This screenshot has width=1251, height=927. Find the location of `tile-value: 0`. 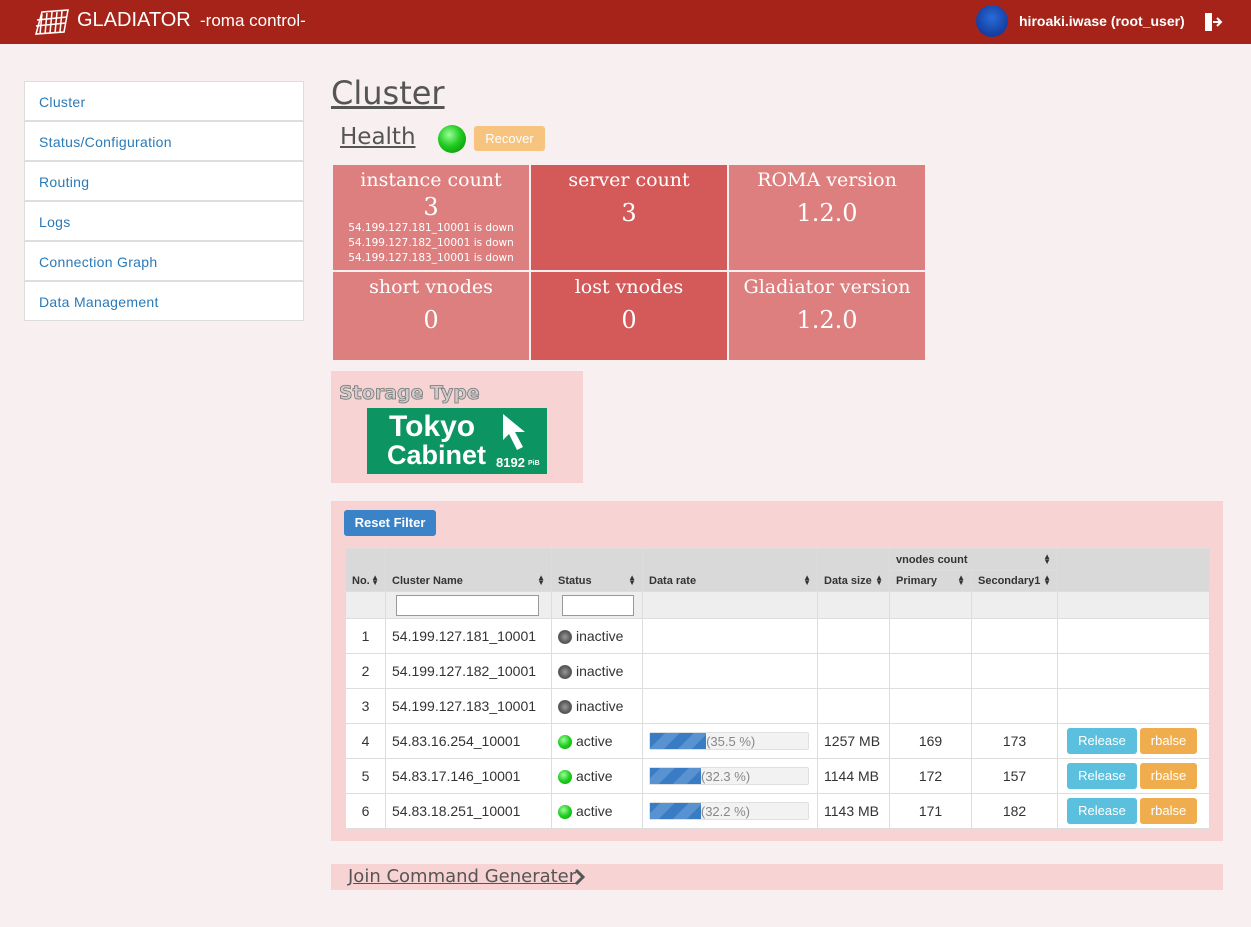

tile-value: 0 is located at coordinates (629, 320).